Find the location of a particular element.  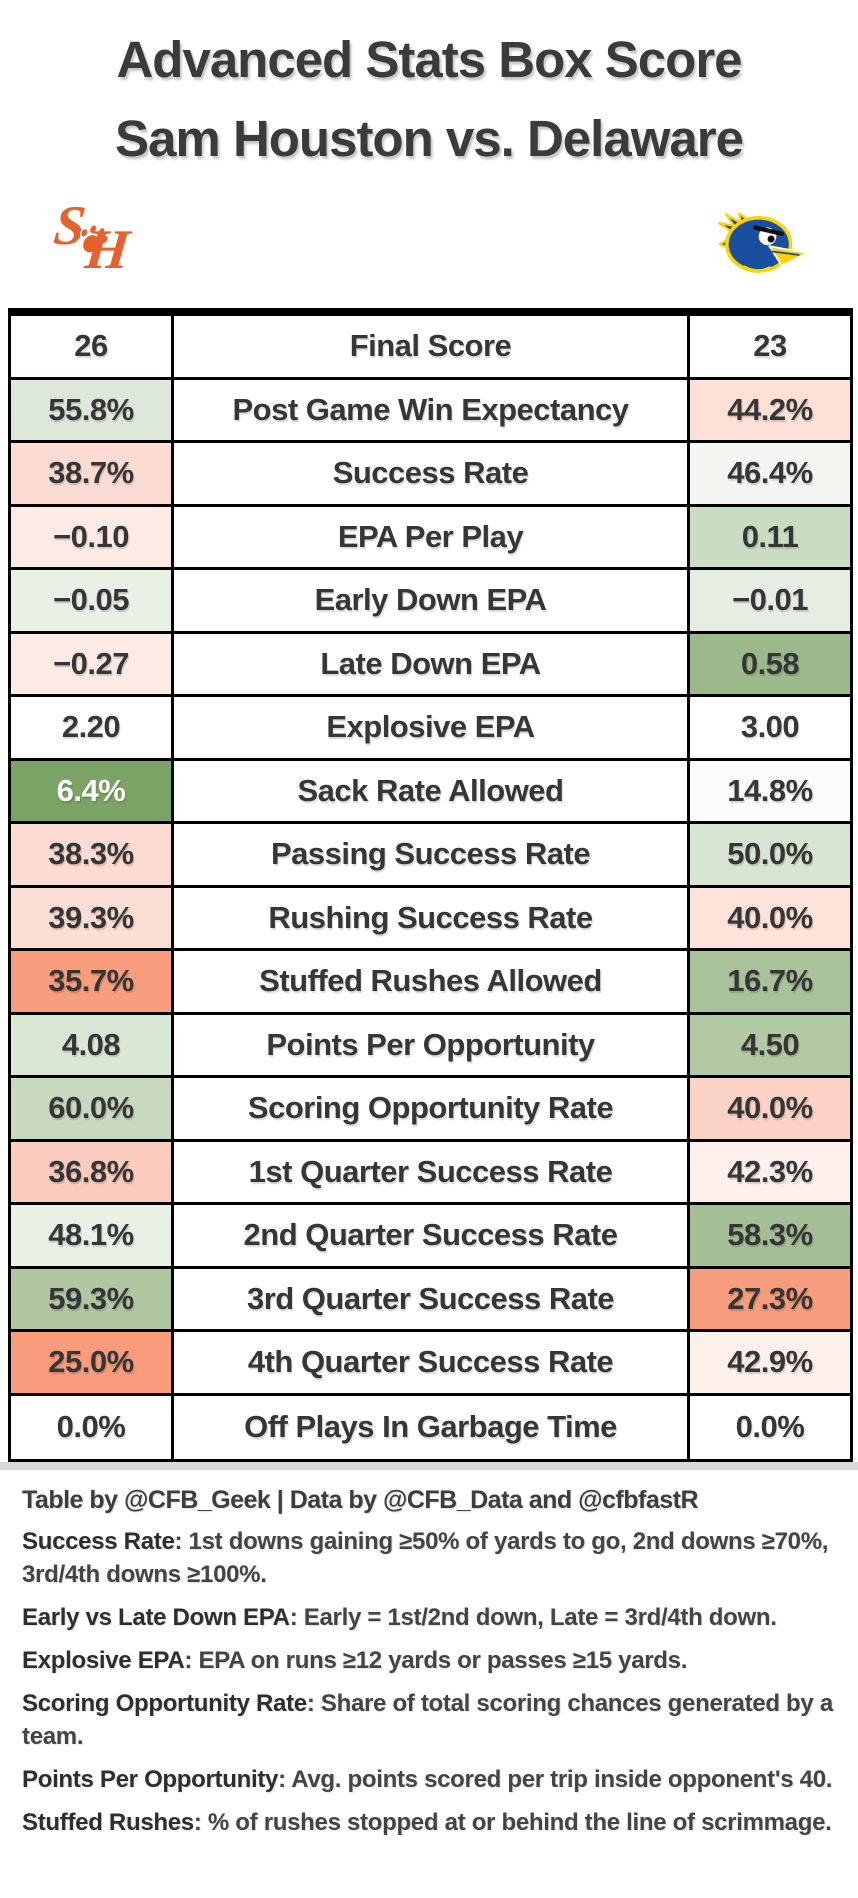

sam-houston-logo-letter-h: H is located at coordinates (107, 250).